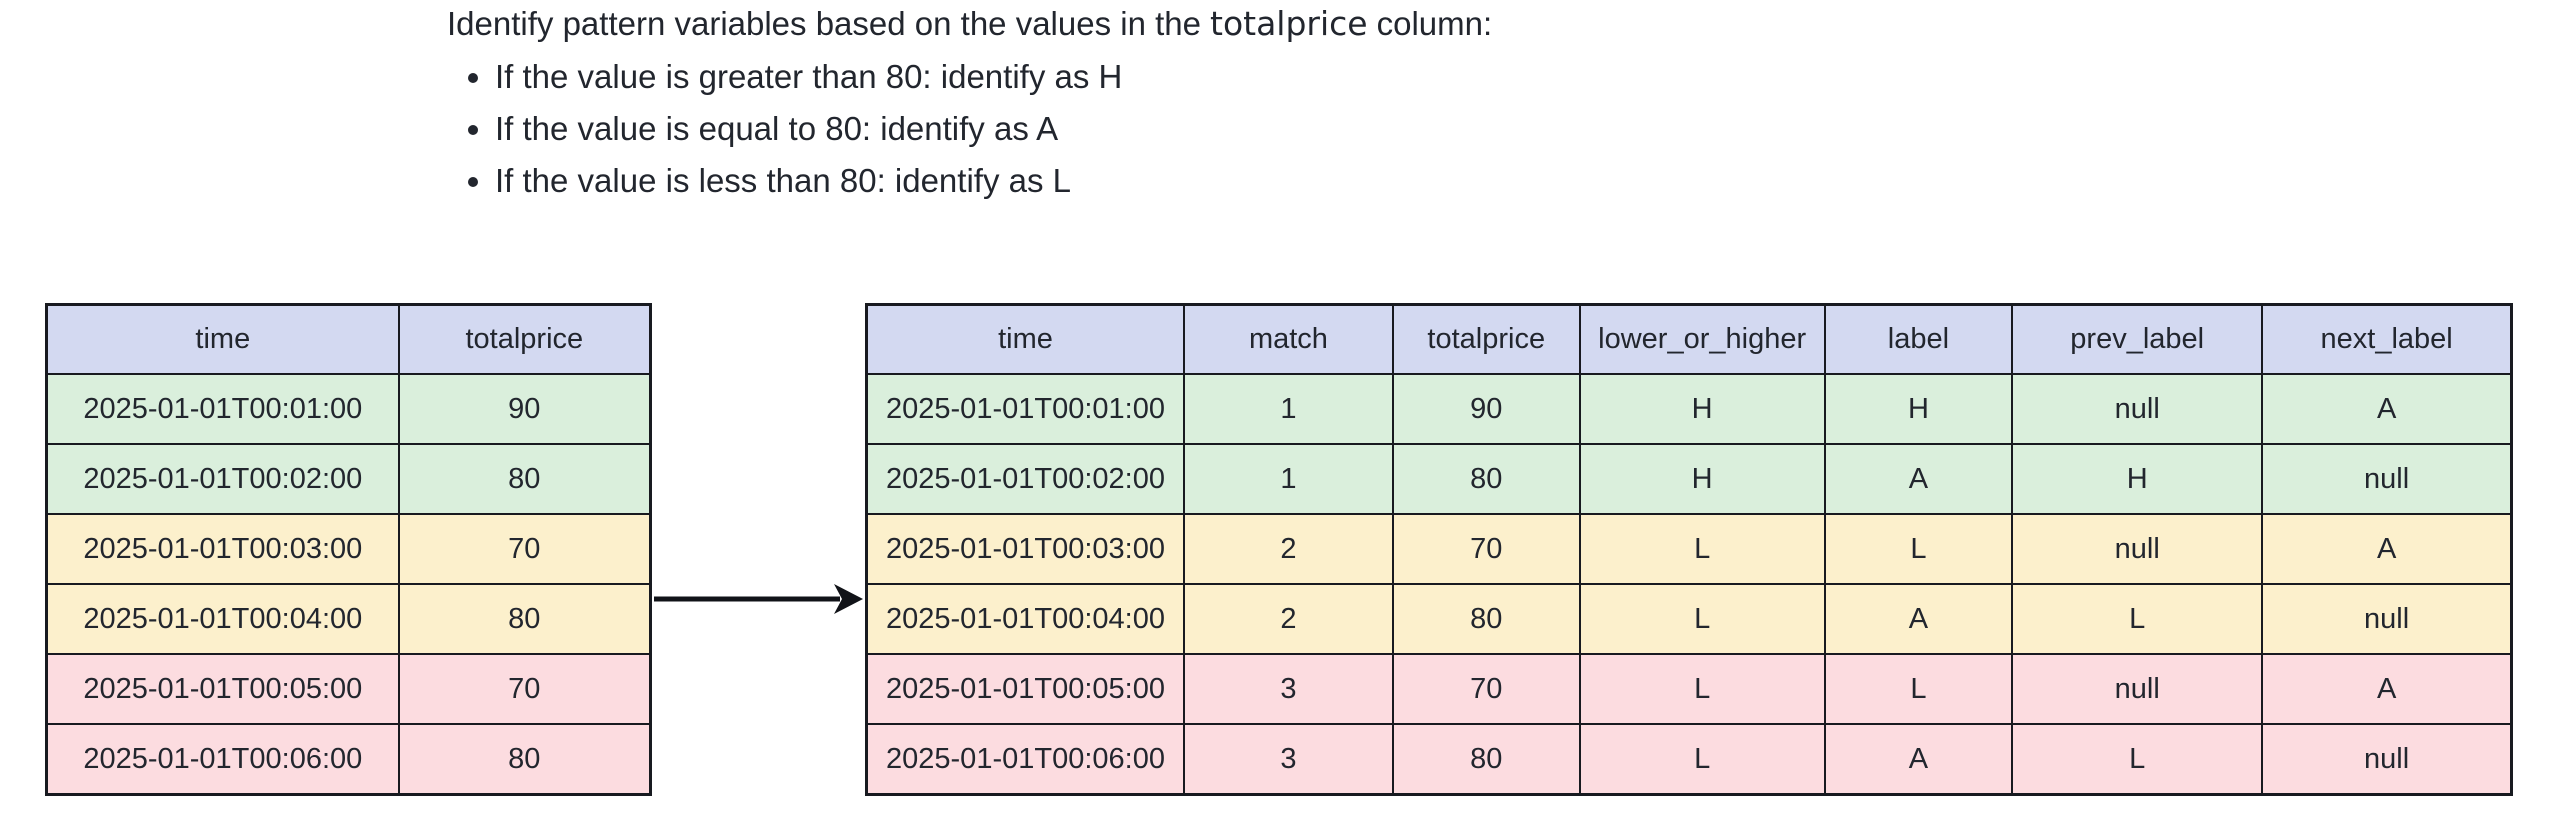 The width and height of the screenshot is (2560, 824). I want to click on table-row: 2025-01-01T00:02:00 80, so click(348, 479).